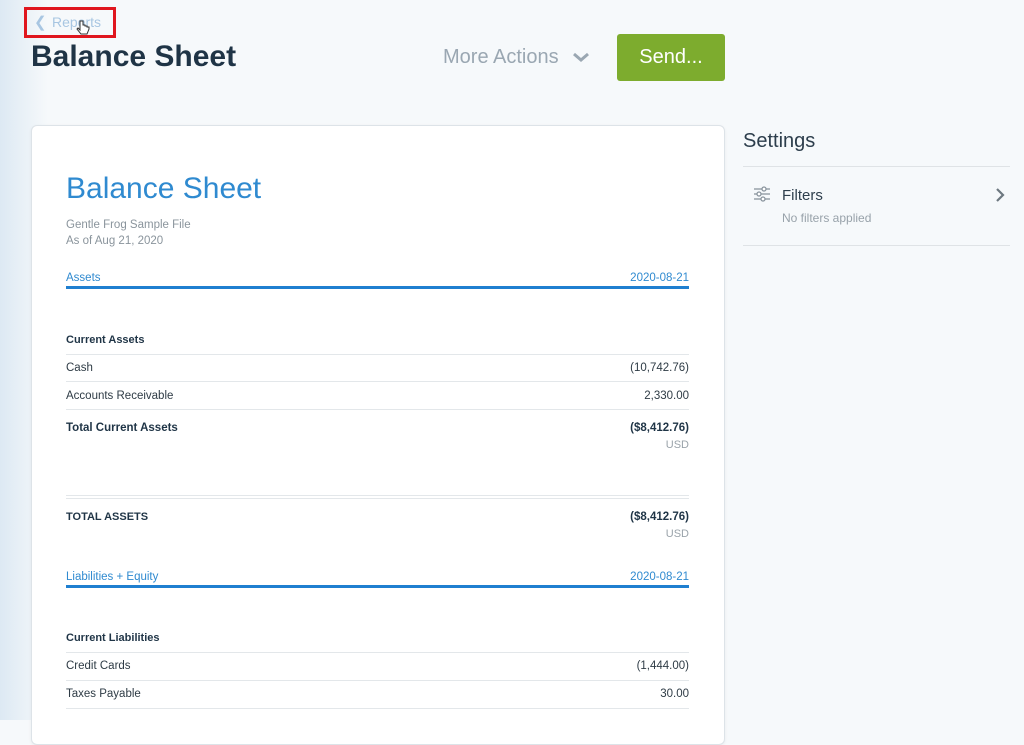 This screenshot has height=745, width=1024. What do you see at coordinates (115, 241) in the screenshot?
I see `report-date: As of Aug 21, 2020` at bounding box center [115, 241].